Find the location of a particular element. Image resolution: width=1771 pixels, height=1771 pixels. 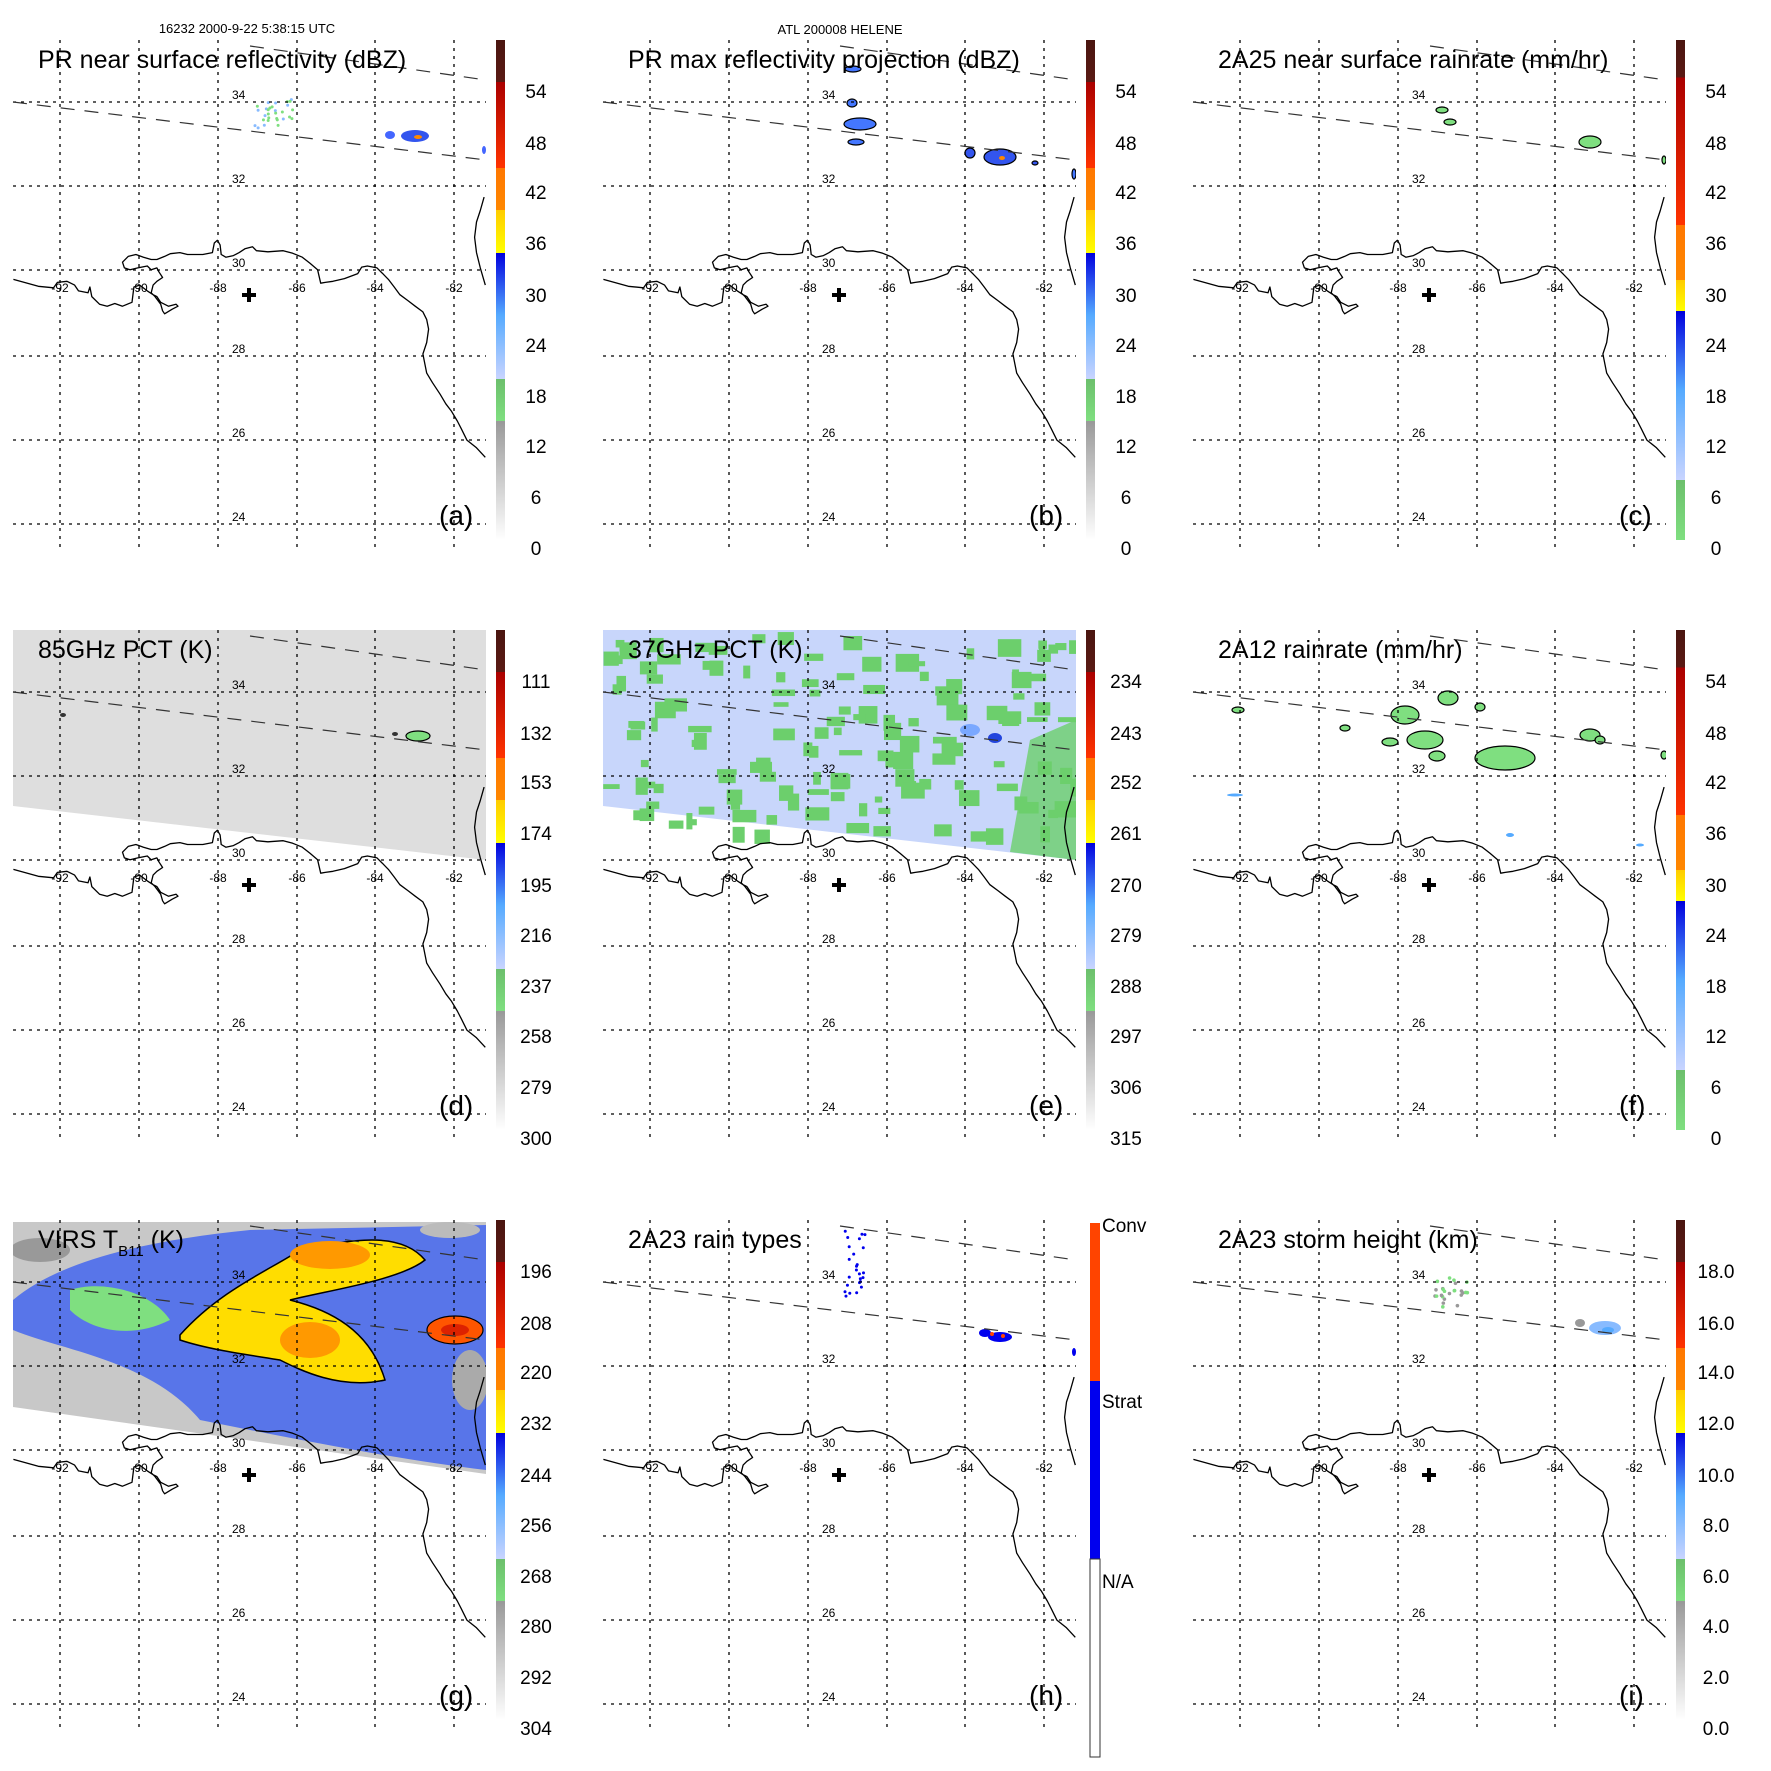

colorbar-label: 6.0 is located at coordinates (1716, 1577).